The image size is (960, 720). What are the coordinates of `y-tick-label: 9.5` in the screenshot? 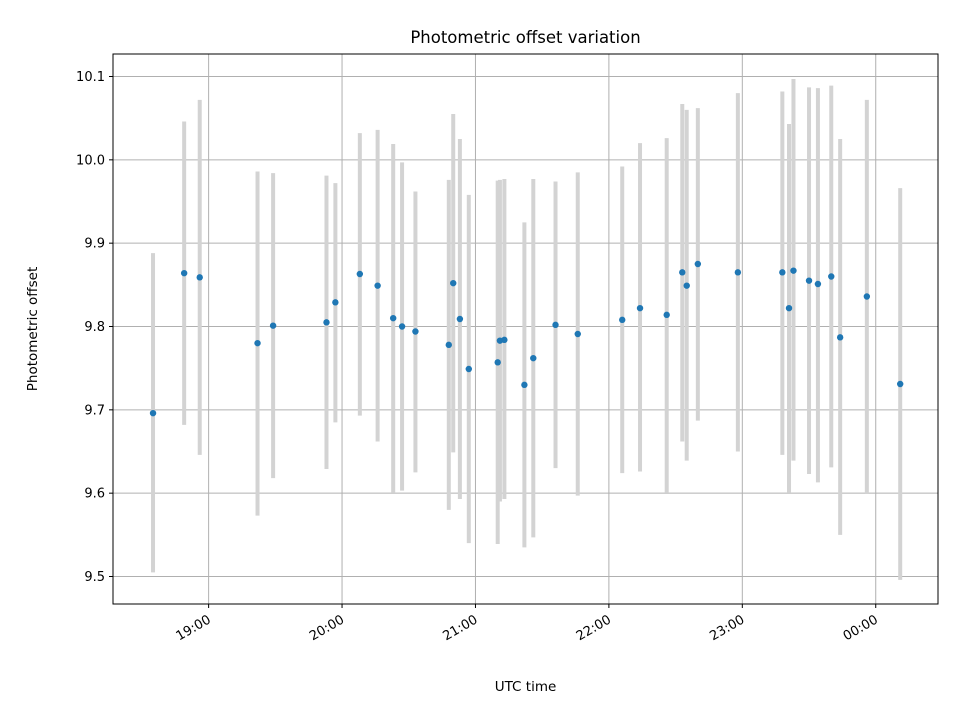 It's located at (94, 577).